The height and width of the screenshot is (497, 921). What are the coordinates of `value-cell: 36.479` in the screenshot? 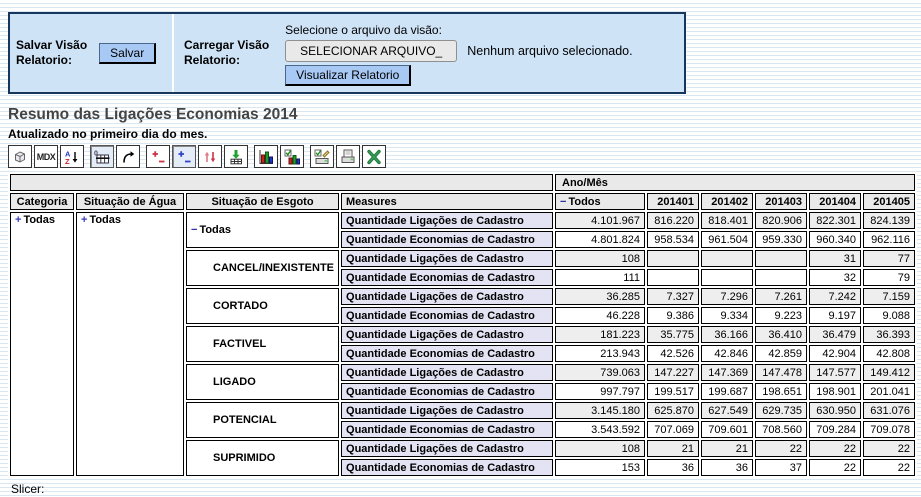 It's located at (835, 334).